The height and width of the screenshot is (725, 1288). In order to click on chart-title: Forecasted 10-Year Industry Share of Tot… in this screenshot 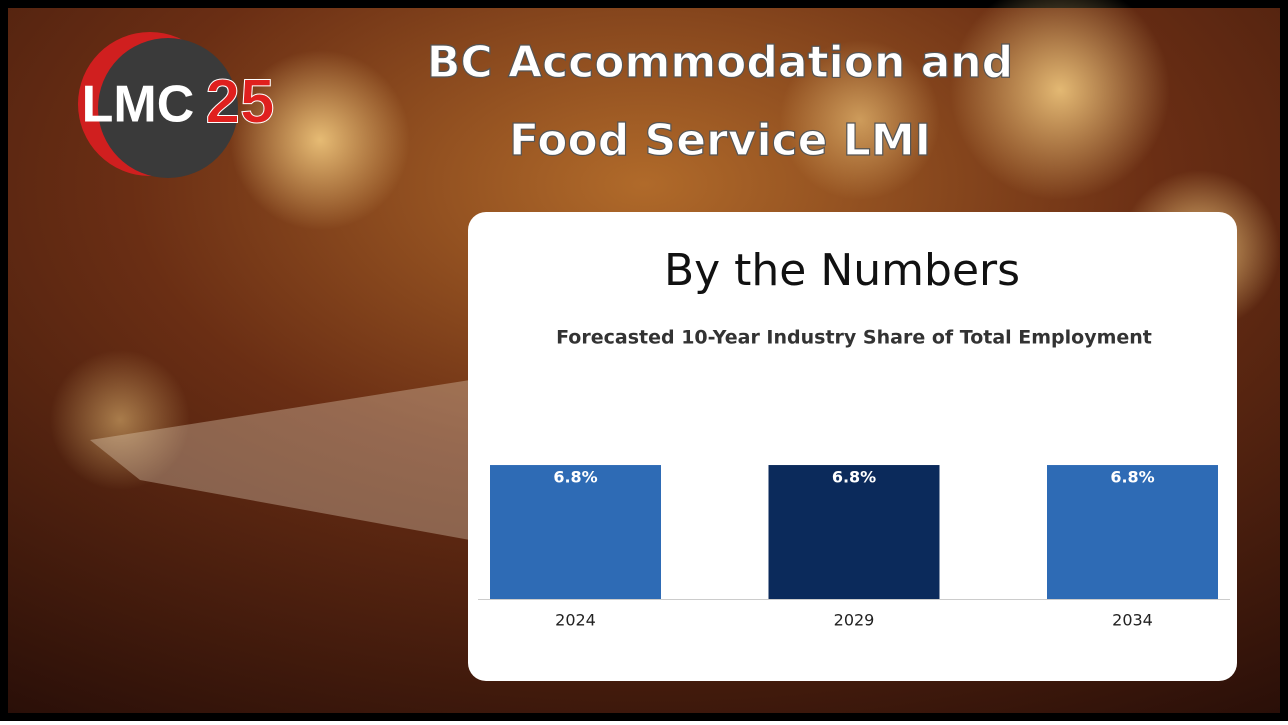, I will do `click(854, 338)`.